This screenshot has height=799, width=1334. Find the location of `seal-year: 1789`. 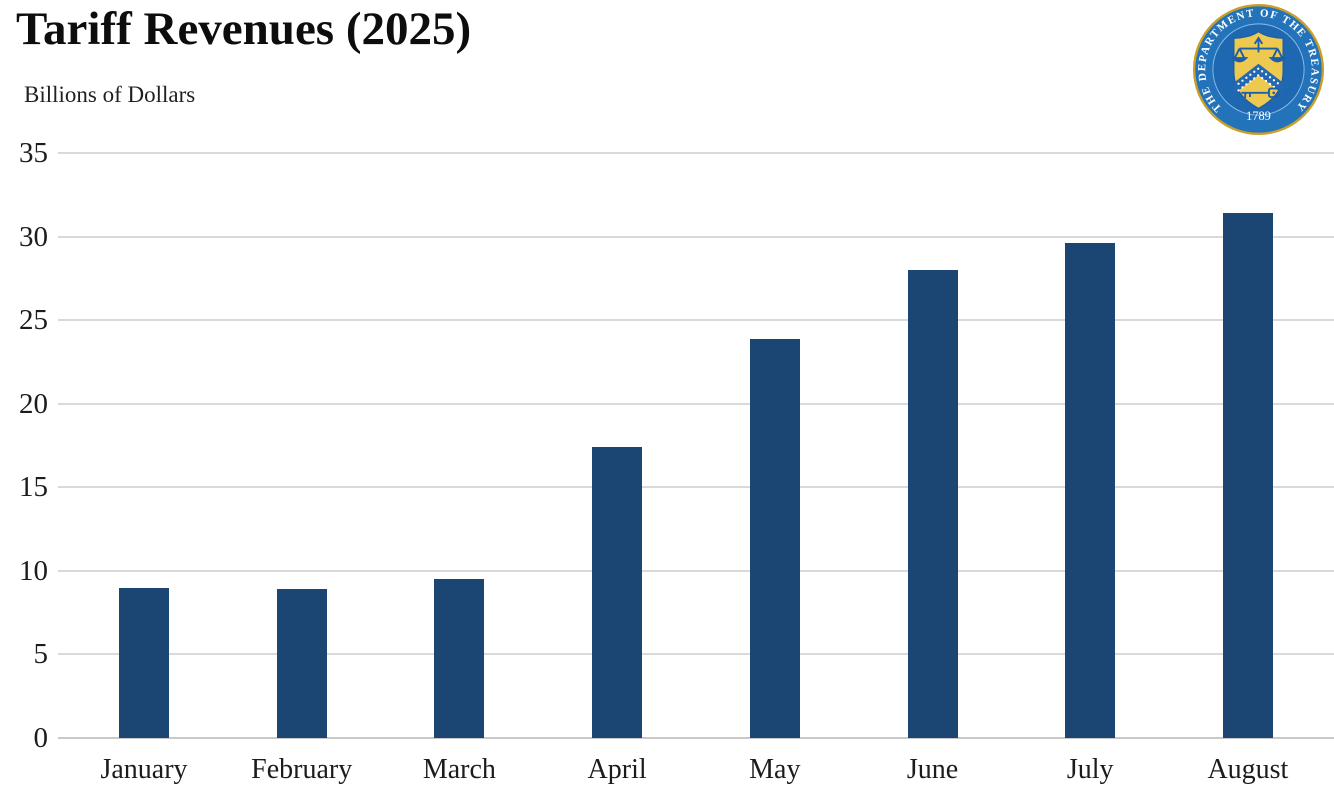

seal-year: 1789 is located at coordinates (1258, 116).